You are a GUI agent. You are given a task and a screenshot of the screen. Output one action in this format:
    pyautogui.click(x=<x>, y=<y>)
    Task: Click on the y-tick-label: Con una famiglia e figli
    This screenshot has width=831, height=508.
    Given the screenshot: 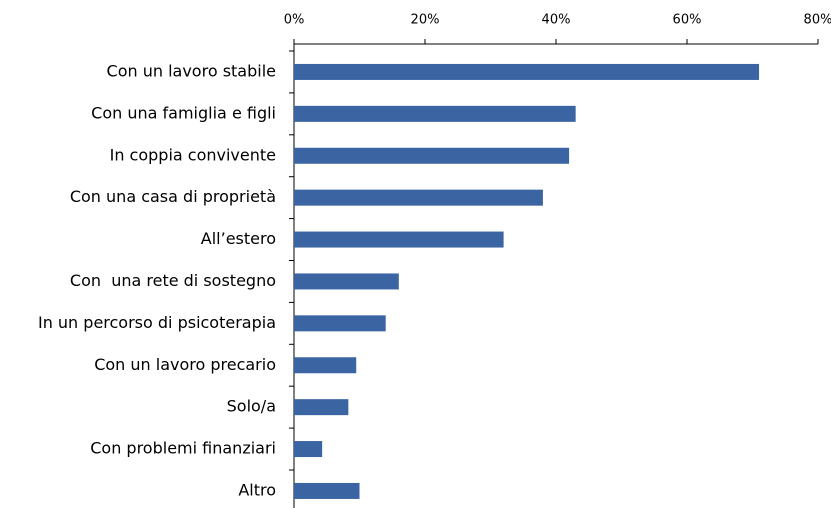 What is the action you would take?
    pyautogui.click(x=183, y=112)
    